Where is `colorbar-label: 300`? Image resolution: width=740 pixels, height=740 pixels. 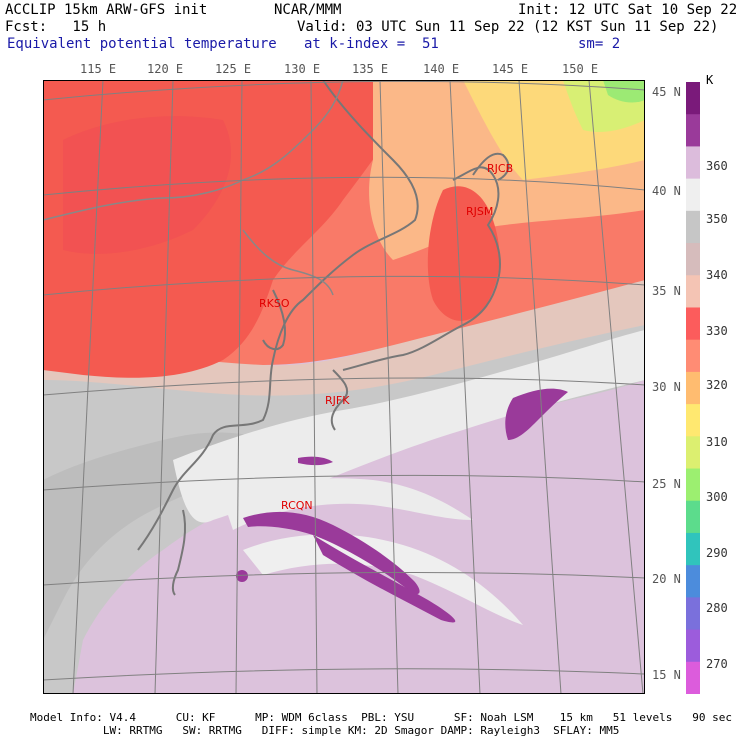 colorbar-label: 300 is located at coordinates (717, 497).